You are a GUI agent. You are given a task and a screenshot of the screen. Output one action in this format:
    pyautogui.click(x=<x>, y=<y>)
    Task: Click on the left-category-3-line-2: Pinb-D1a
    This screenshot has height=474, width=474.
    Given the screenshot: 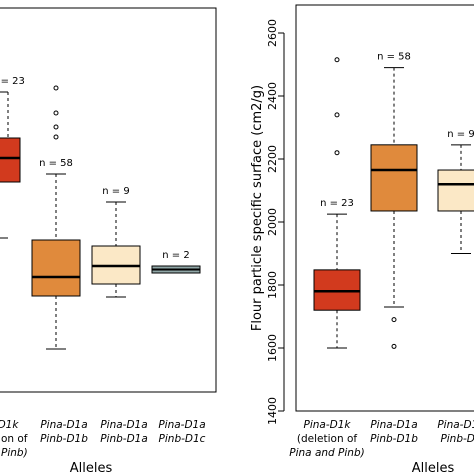 What is the action you would take?
    pyautogui.click(x=124, y=439)
    